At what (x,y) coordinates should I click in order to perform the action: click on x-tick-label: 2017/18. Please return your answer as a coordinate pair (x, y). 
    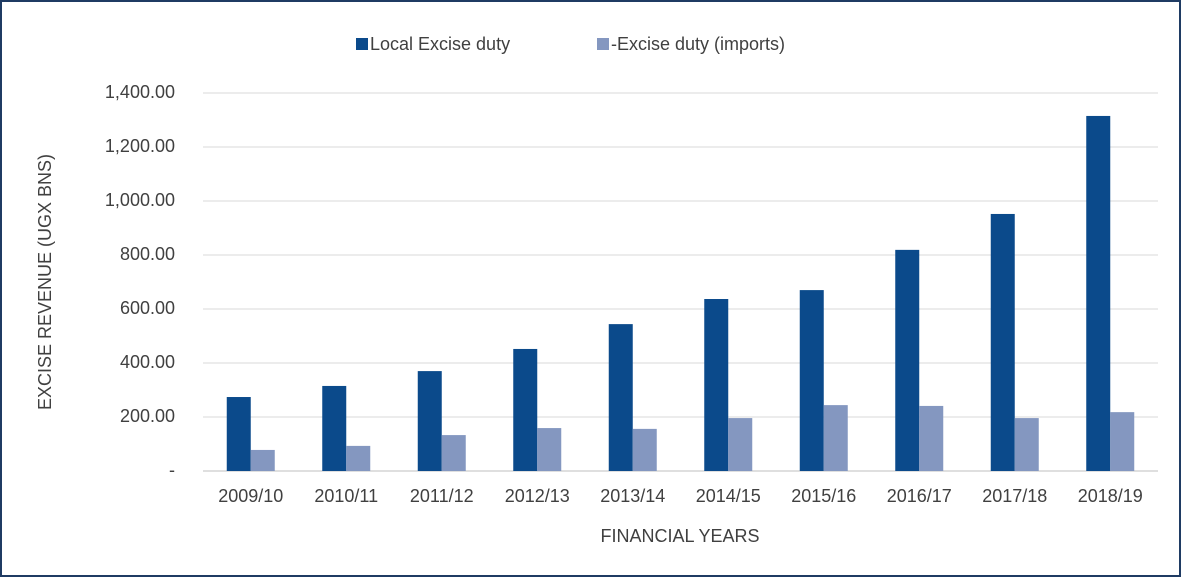
    Looking at the image, I should click on (1014, 496).